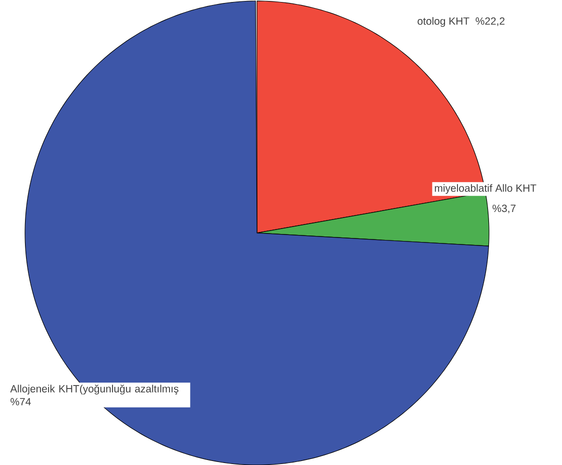 Image resolution: width=562 pixels, height=465 pixels. Describe the element at coordinates (490, 21) in the screenshot. I see `data-label: %22,2` at that location.